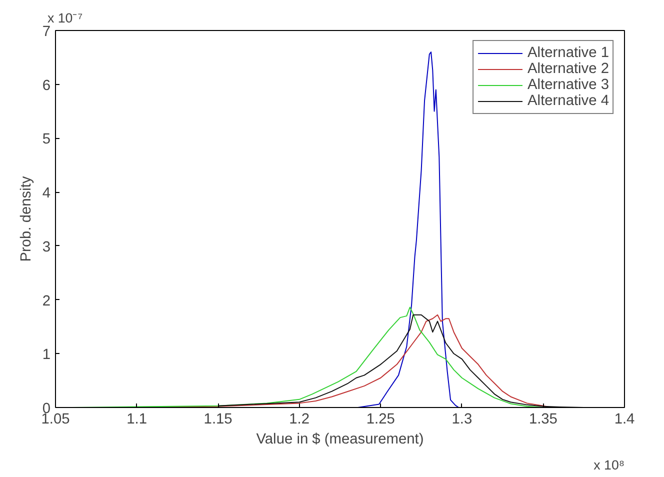 The height and width of the screenshot is (477, 664). What do you see at coordinates (65, 18) in the screenshot?
I see `text: x 10⁻⁷` at bounding box center [65, 18].